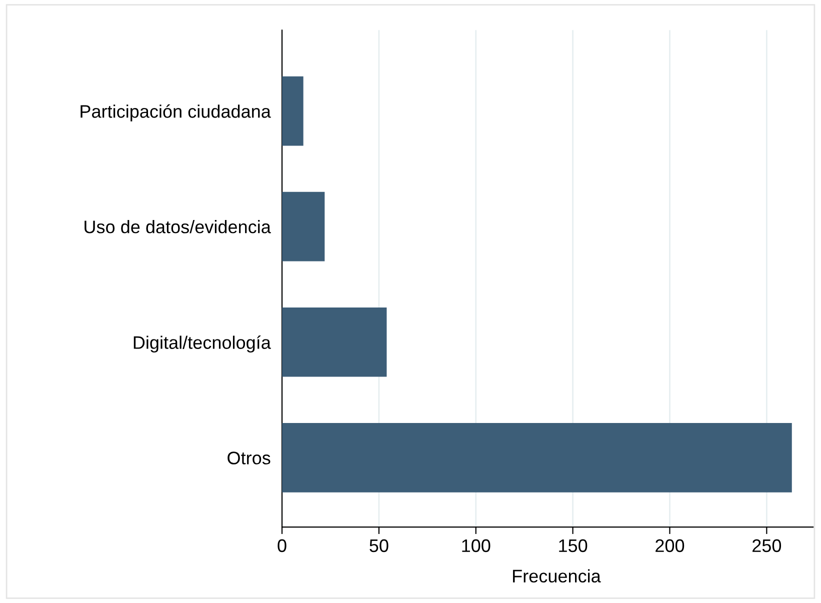  What do you see at coordinates (767, 545) in the screenshot?
I see `x-tick-label: 250` at bounding box center [767, 545].